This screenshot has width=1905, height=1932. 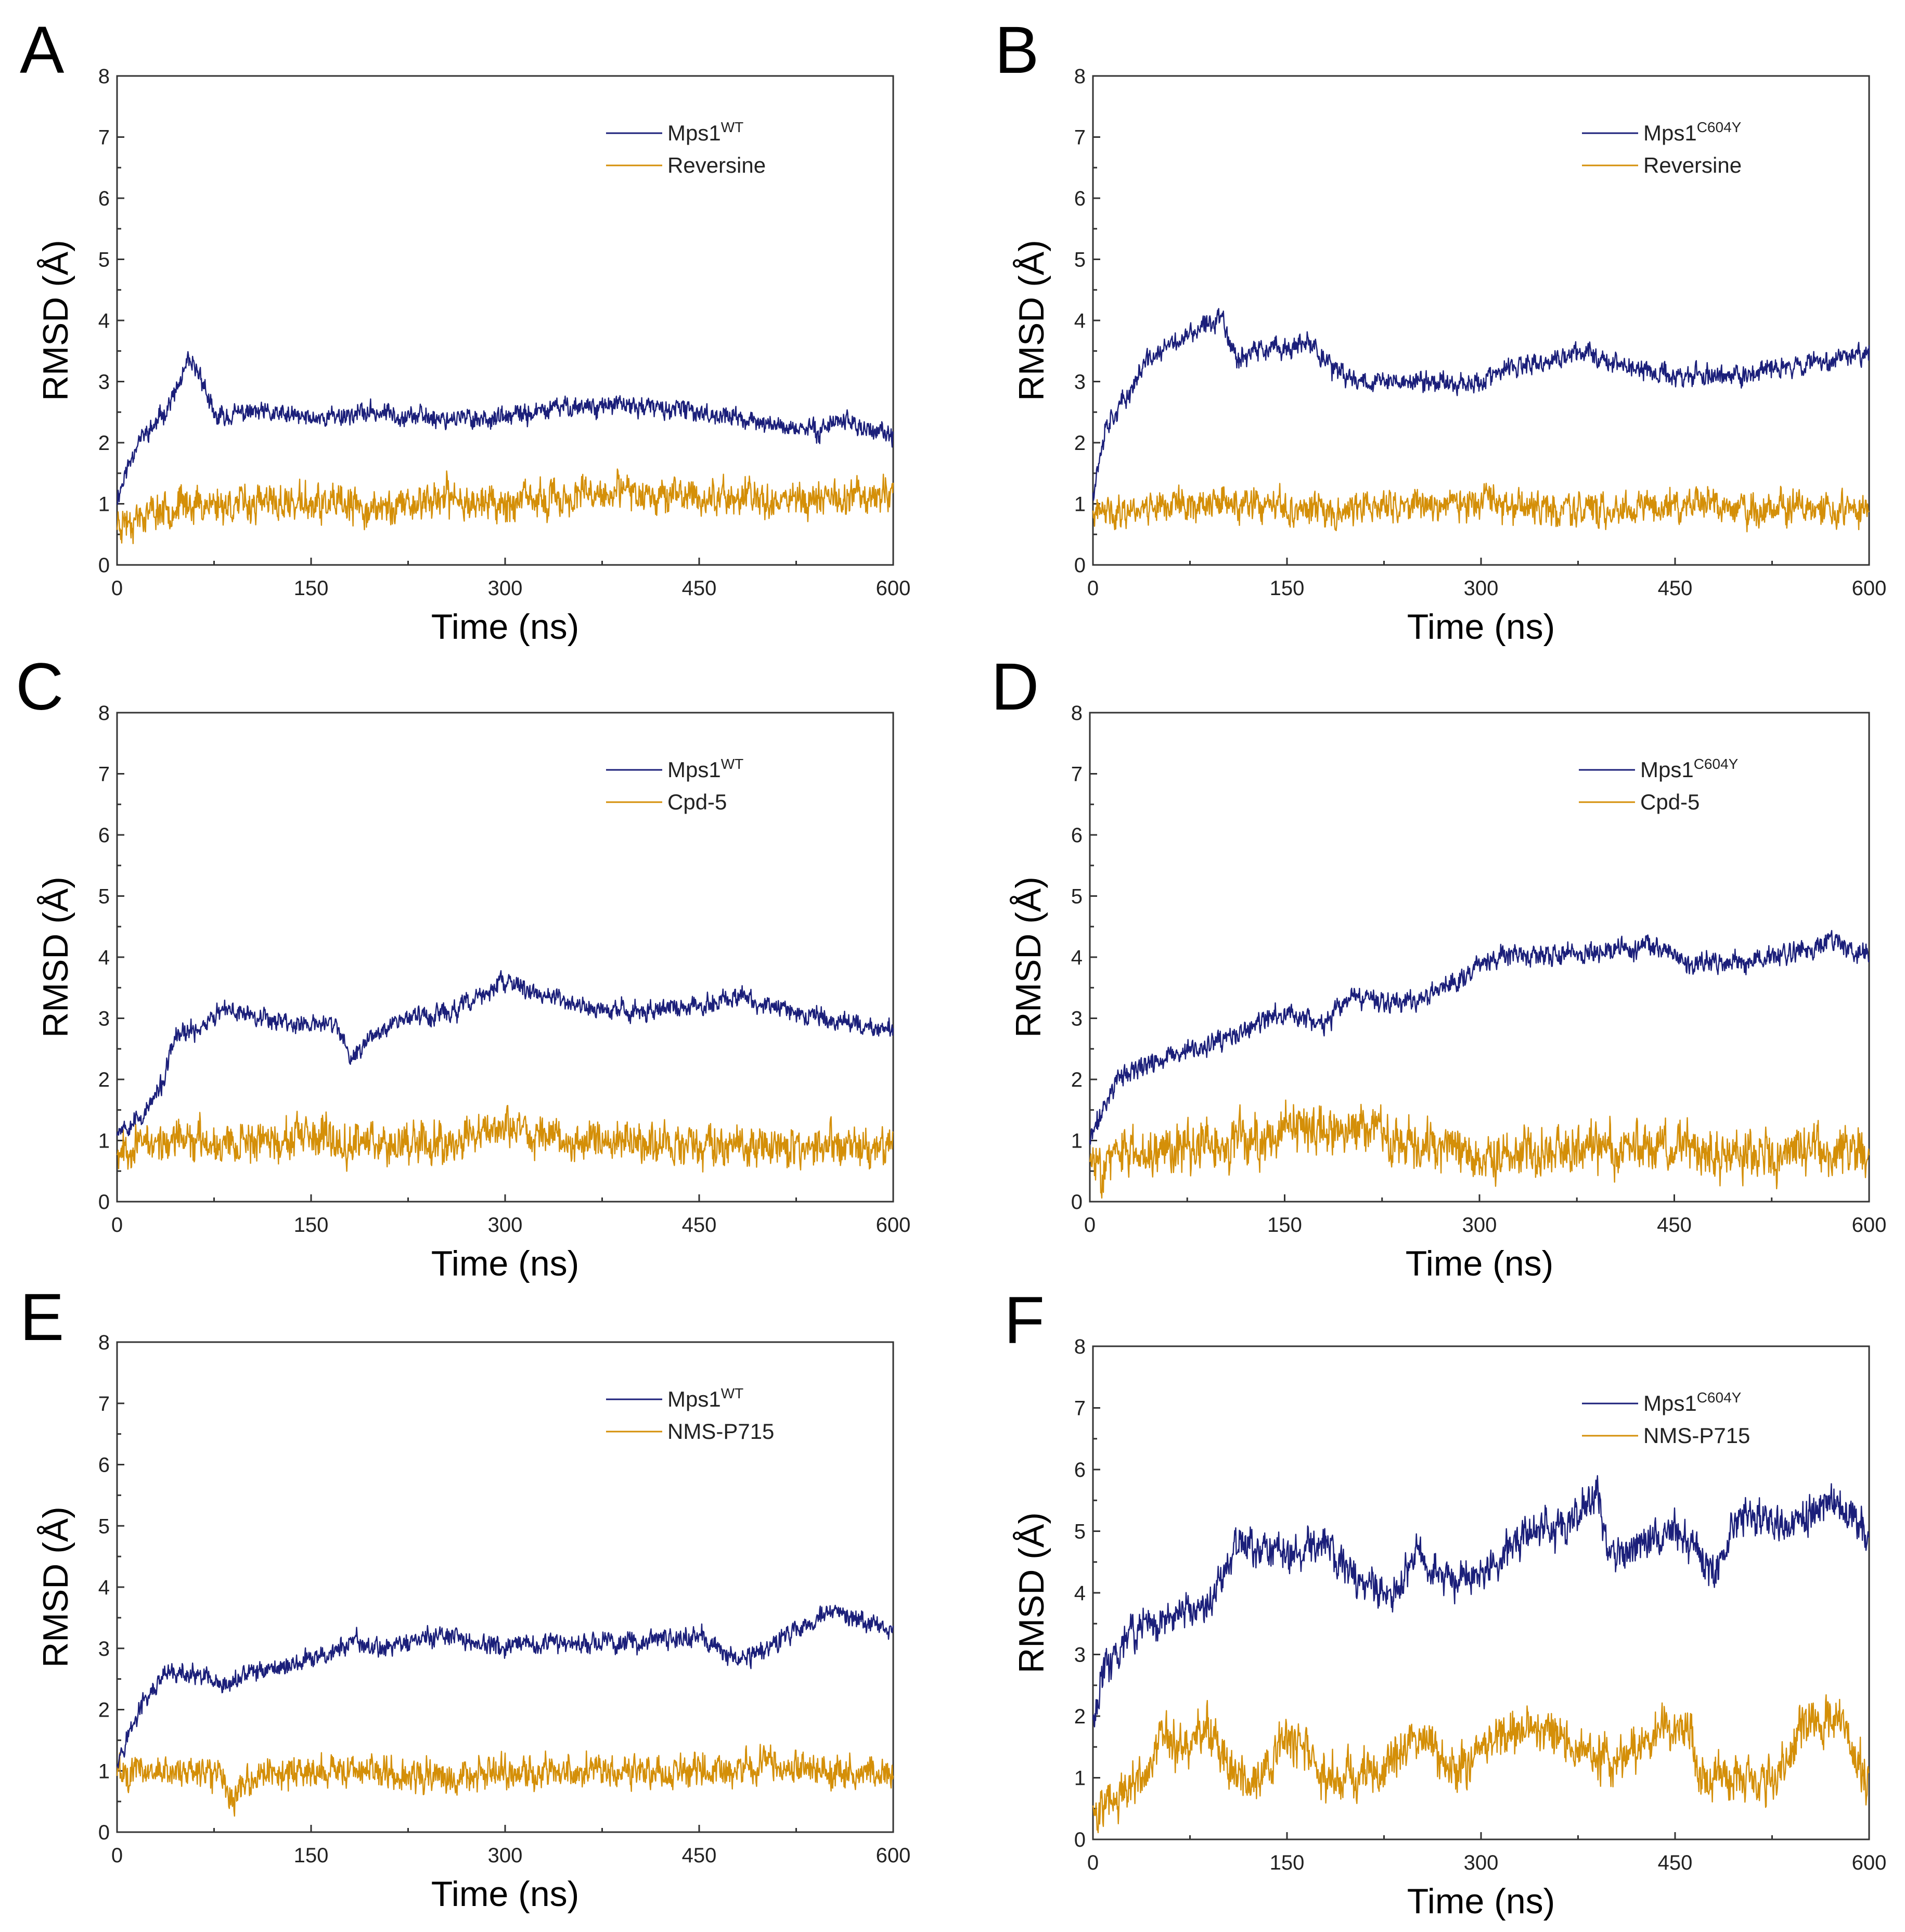 What do you see at coordinates (505, 320) in the screenshot?
I see `plot-frame` at bounding box center [505, 320].